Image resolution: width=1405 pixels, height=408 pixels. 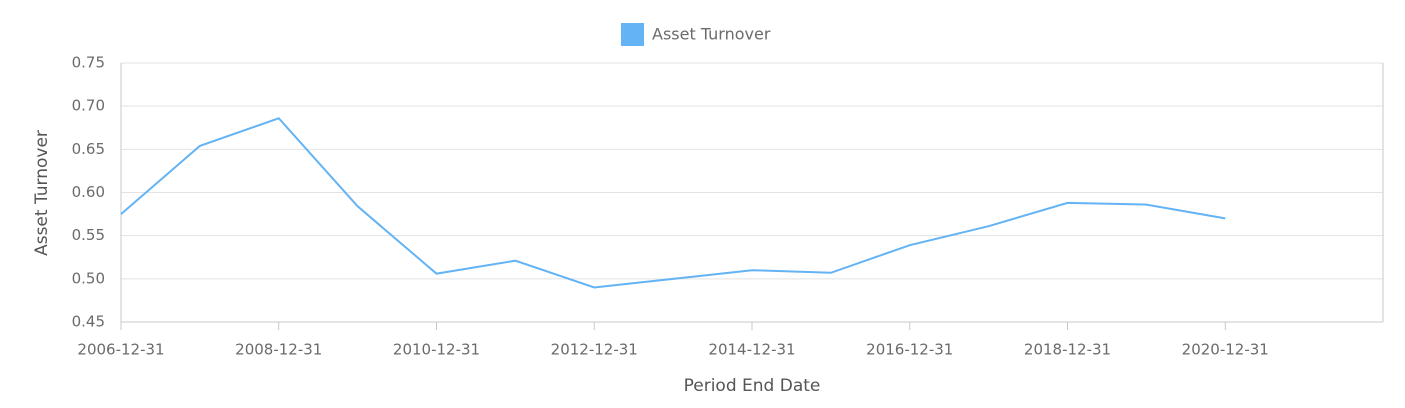 What do you see at coordinates (88, 192) in the screenshot?
I see `y-tick-label: 0.60` at bounding box center [88, 192].